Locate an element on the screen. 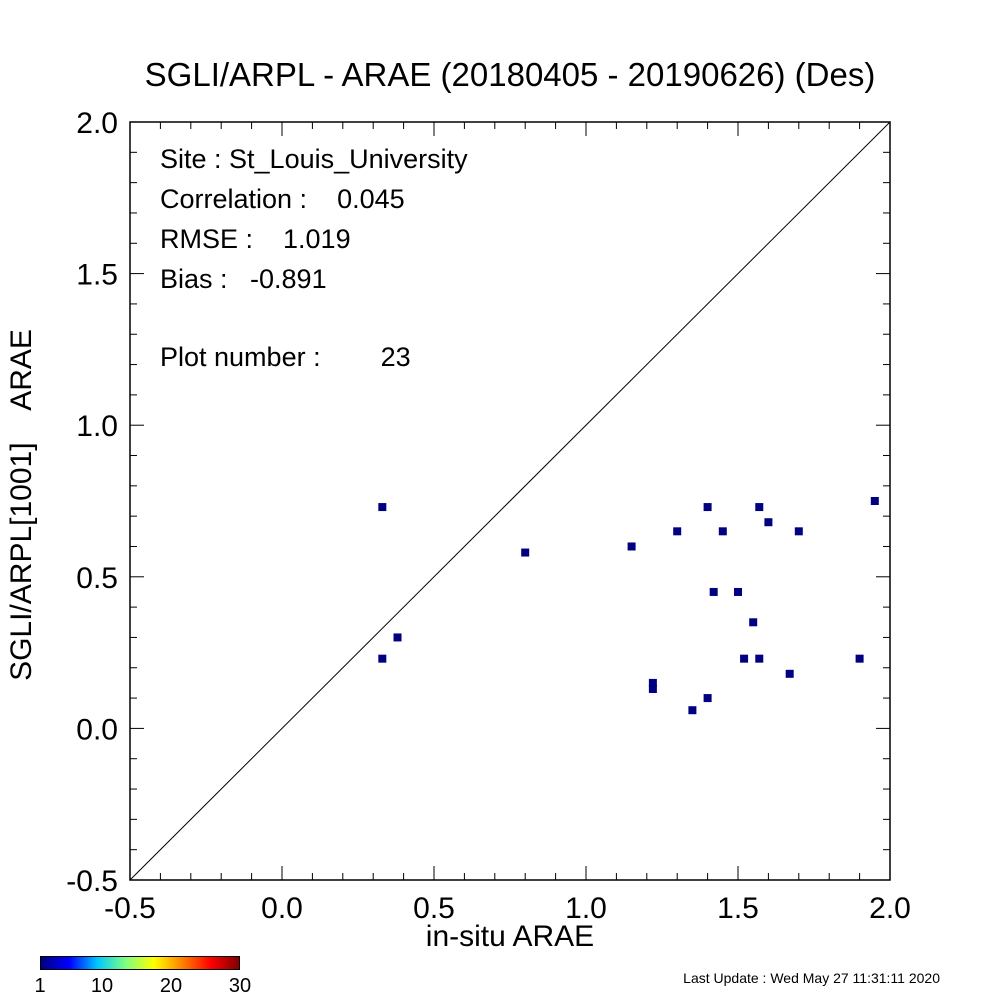 This screenshot has height=1000, width=1000. x-tick-label: 0.0 is located at coordinates (282, 908).